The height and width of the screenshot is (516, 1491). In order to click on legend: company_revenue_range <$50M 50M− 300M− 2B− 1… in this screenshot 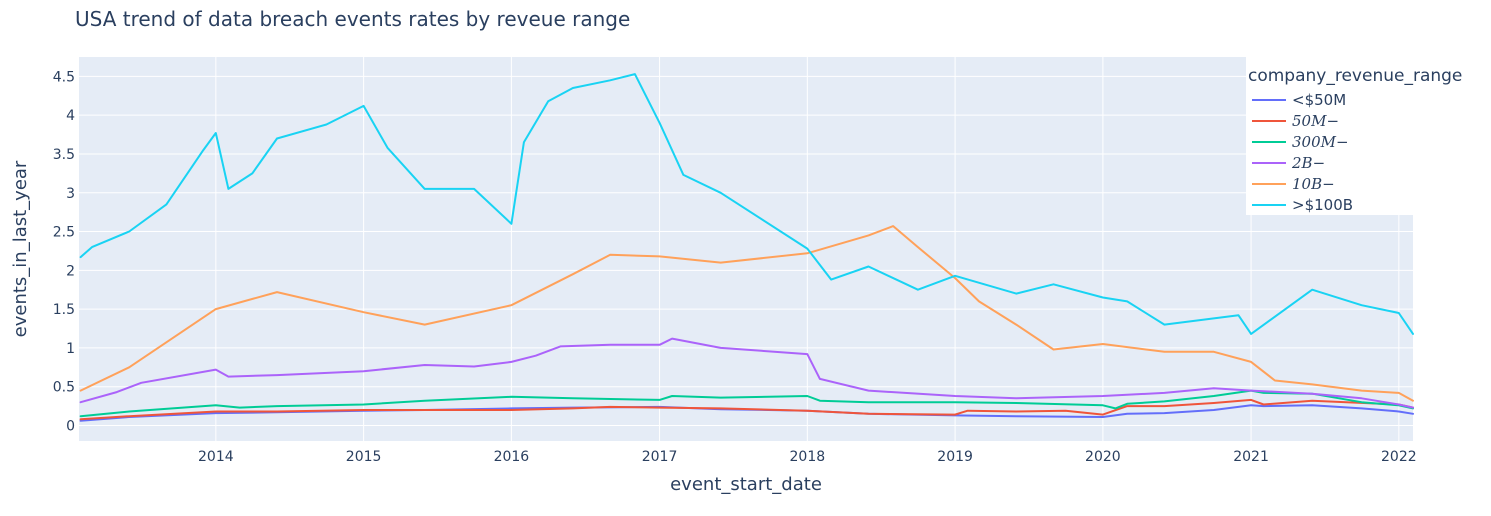, I will do `click(1366, 136)`.